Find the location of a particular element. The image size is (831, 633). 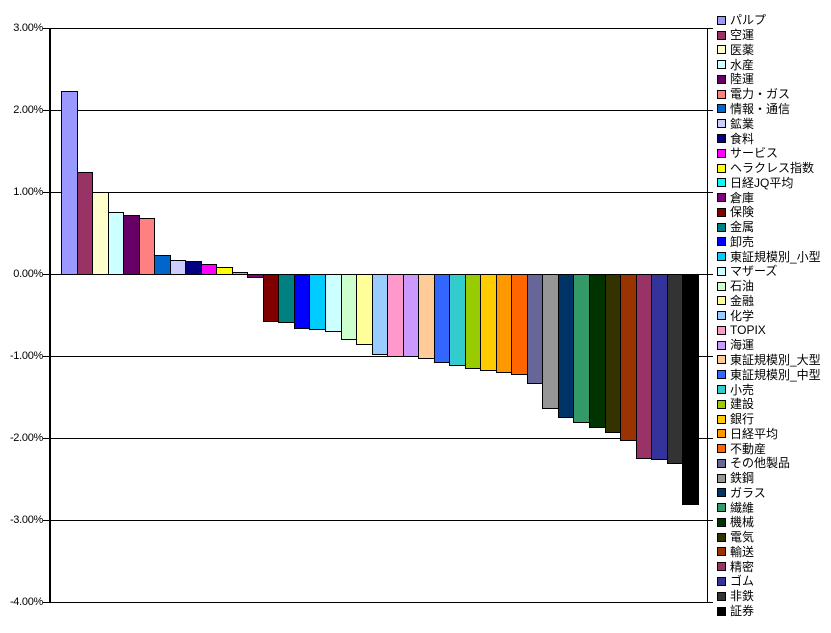

legend-item-空運: 空運 is located at coordinates (769, 35).